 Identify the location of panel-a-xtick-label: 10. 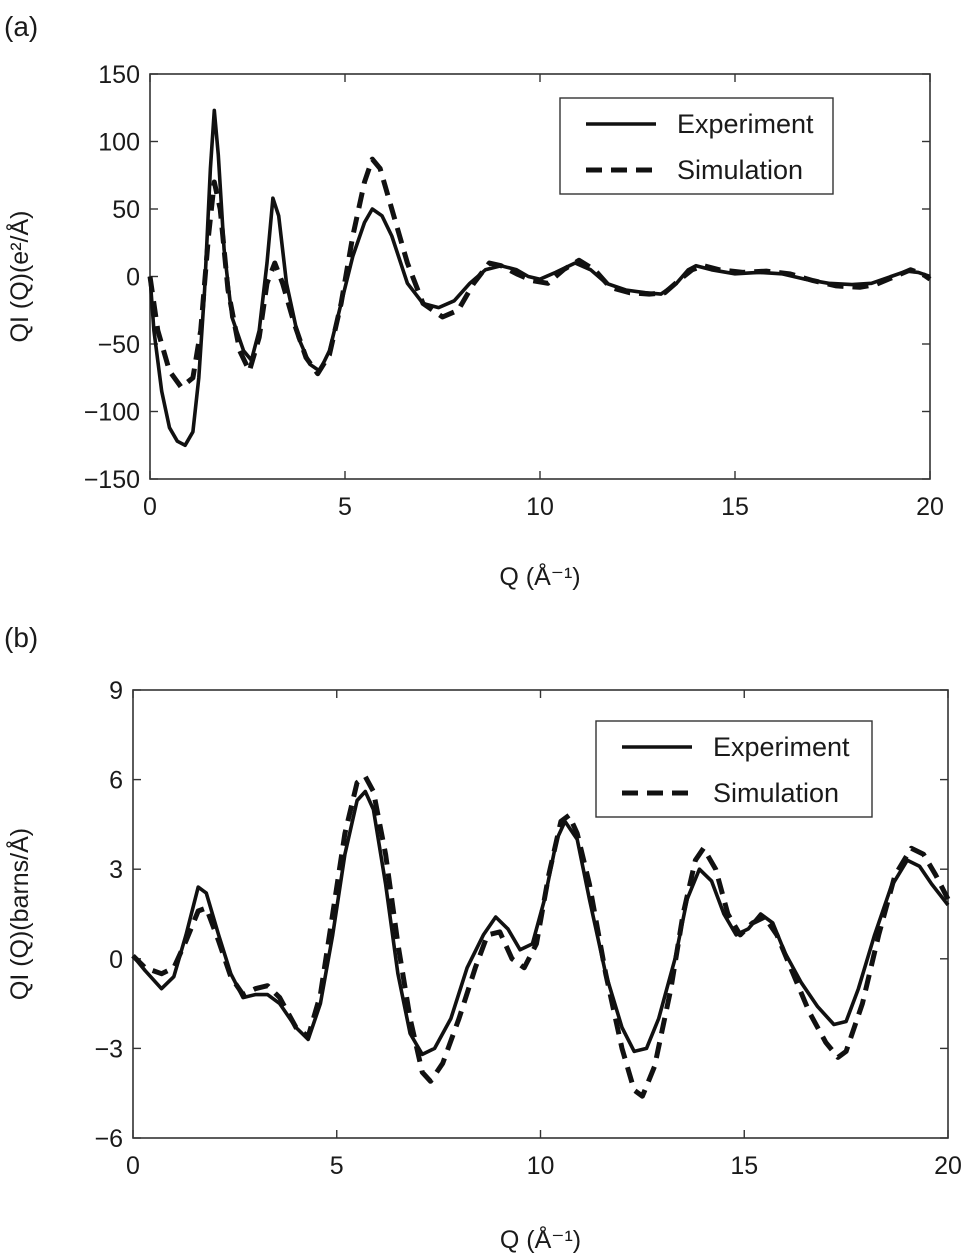
(540, 507).